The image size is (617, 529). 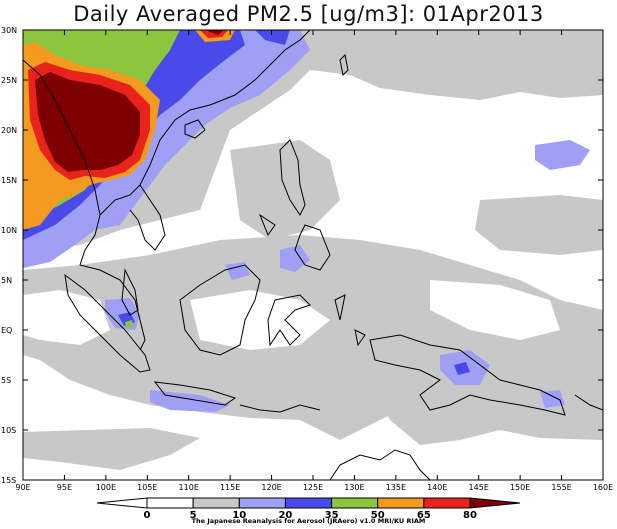 I want to click on lat-label: 15N, so click(x=9, y=180).